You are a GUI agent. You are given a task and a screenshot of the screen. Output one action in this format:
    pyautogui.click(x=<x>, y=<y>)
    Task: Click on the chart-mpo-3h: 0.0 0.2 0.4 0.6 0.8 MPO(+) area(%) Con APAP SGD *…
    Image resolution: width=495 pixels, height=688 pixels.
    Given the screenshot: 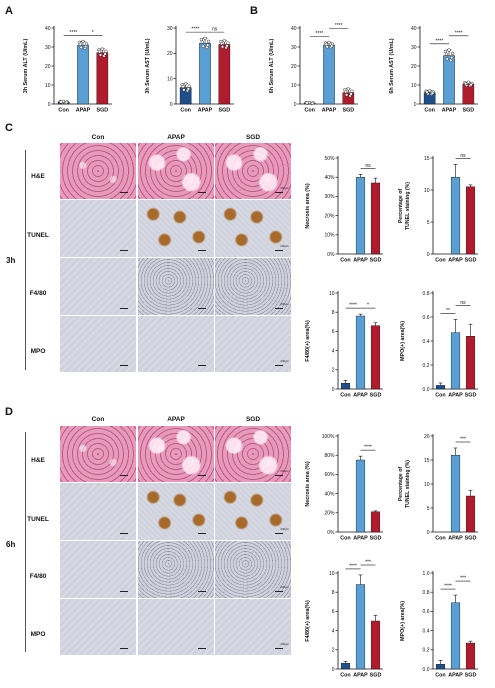 What is the action you would take?
    pyautogui.click(x=439, y=345)
    